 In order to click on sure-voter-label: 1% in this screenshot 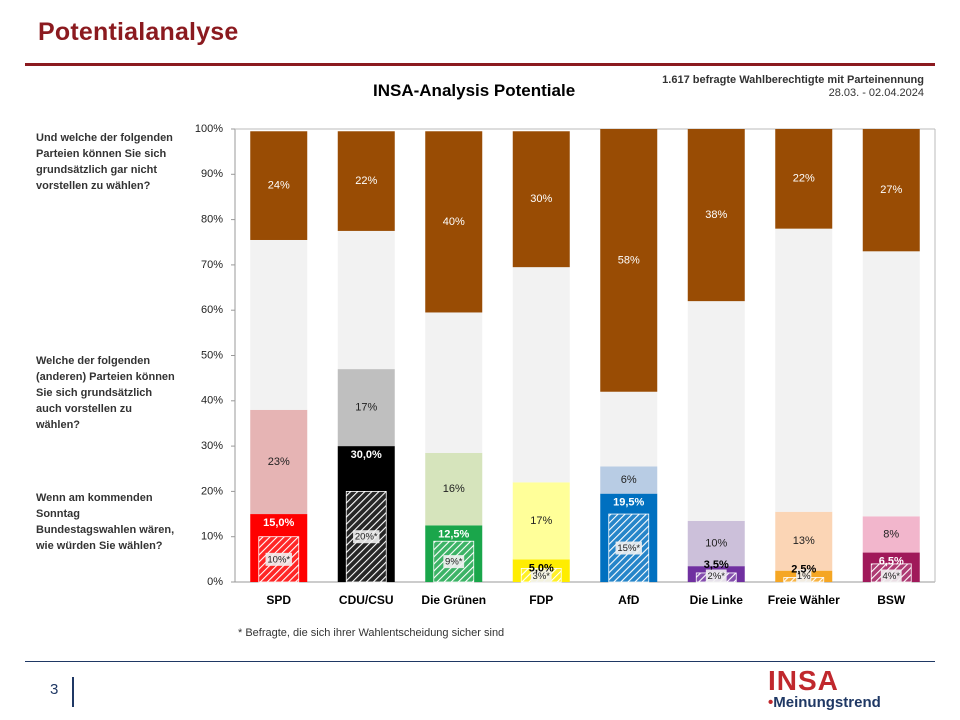, I will do `click(804, 576)`.